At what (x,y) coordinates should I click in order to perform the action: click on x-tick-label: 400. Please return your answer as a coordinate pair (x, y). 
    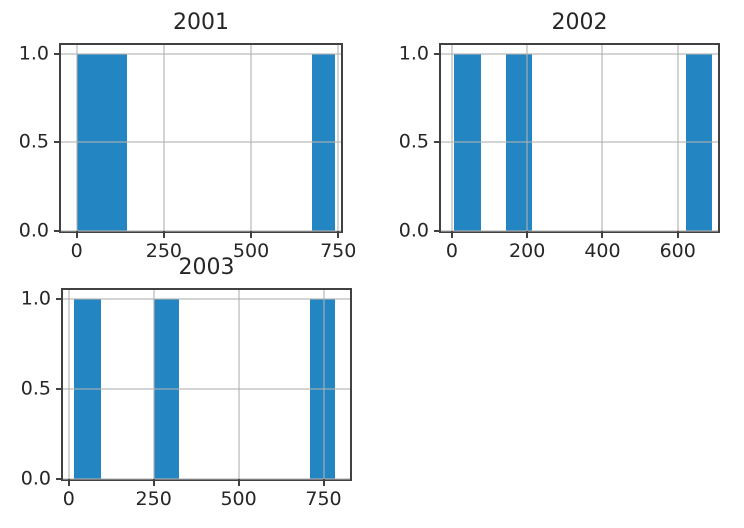
    Looking at the image, I should click on (602, 251).